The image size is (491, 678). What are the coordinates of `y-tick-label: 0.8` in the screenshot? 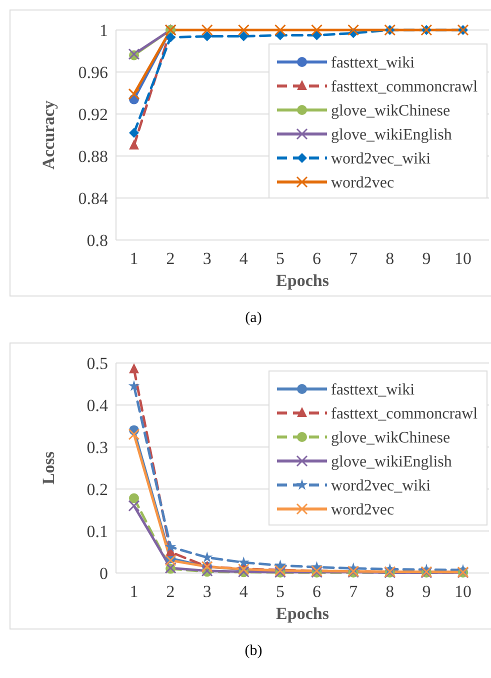 It's located at (97, 240).